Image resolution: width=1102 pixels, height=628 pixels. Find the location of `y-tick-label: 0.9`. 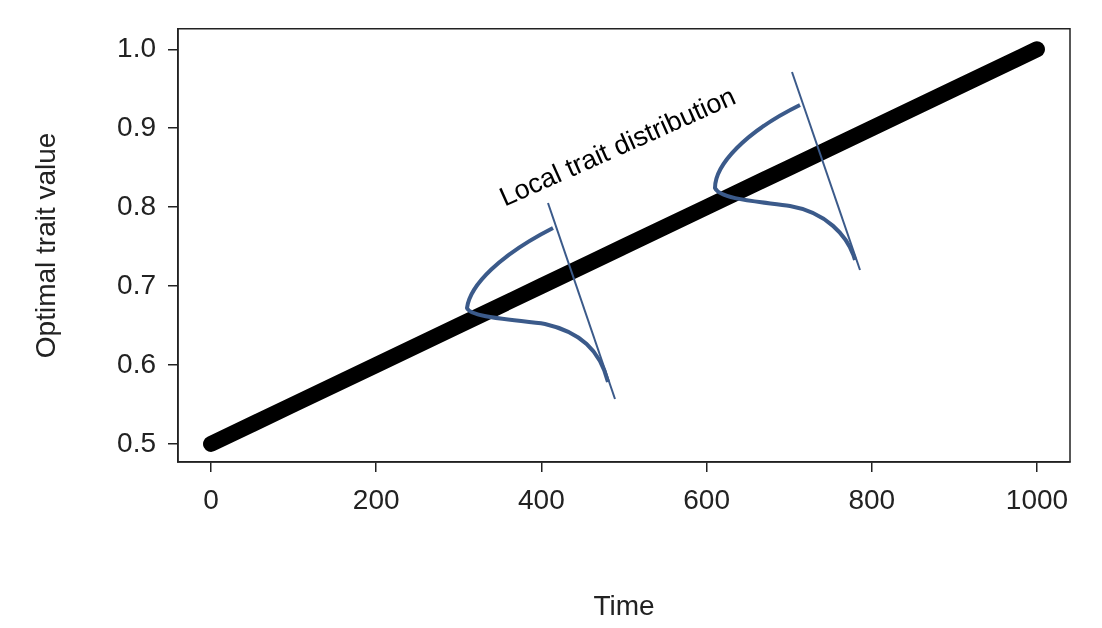

y-tick-label: 0.9 is located at coordinates (136, 126).